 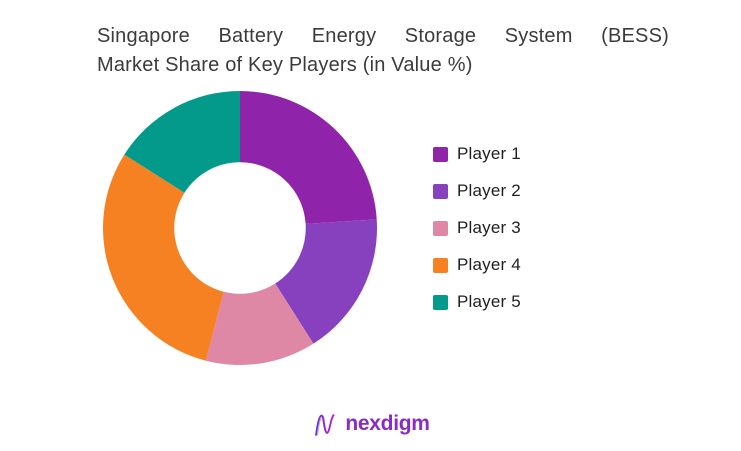 I want to click on legend-item-2: Player 2, so click(x=477, y=190).